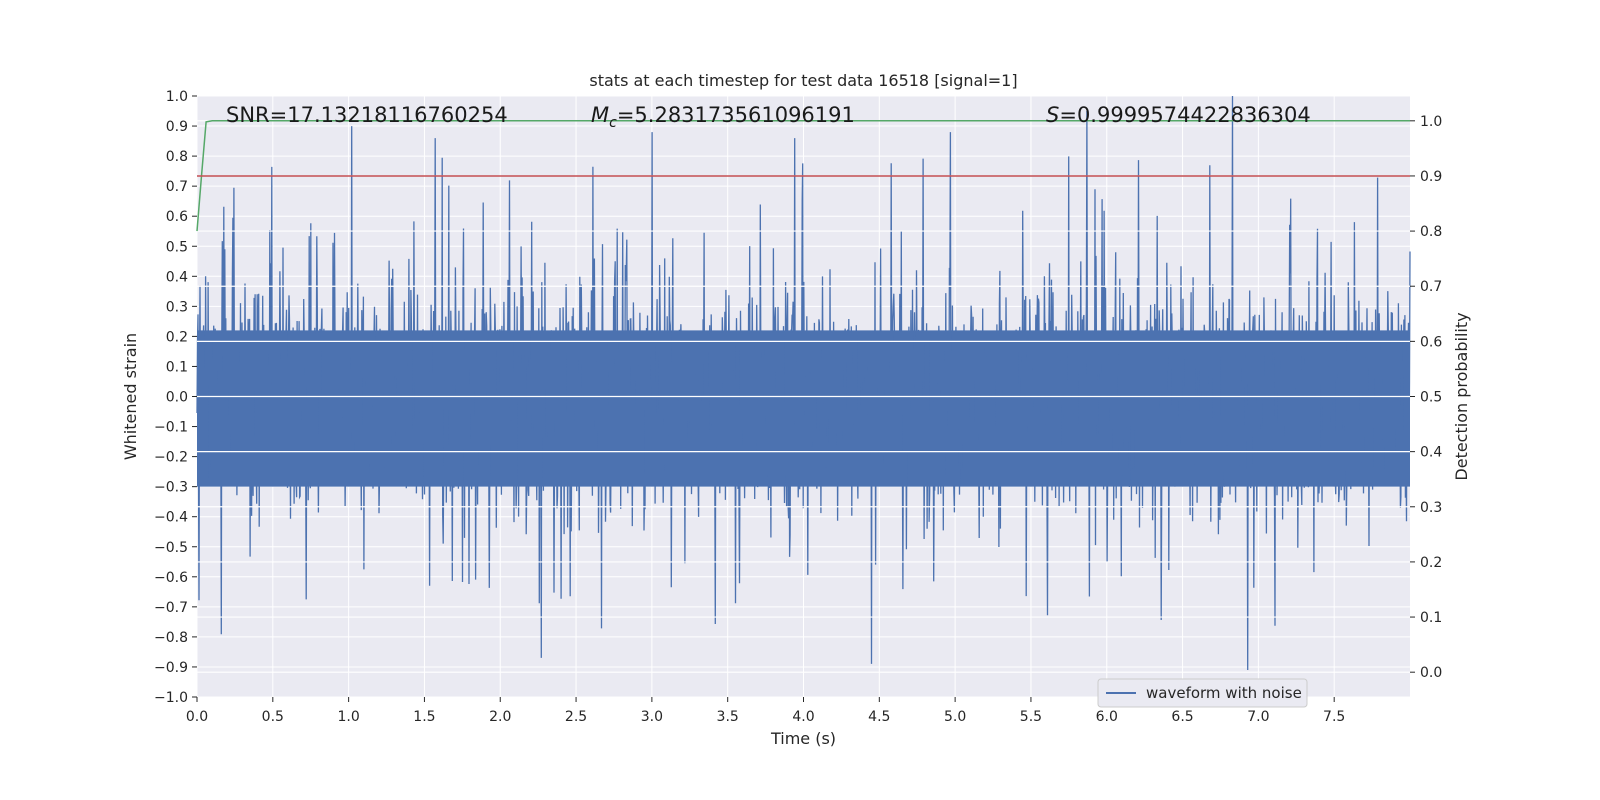  What do you see at coordinates (1431, 618) in the screenshot?
I see `y2-tick-label: 0.1` at bounding box center [1431, 618].